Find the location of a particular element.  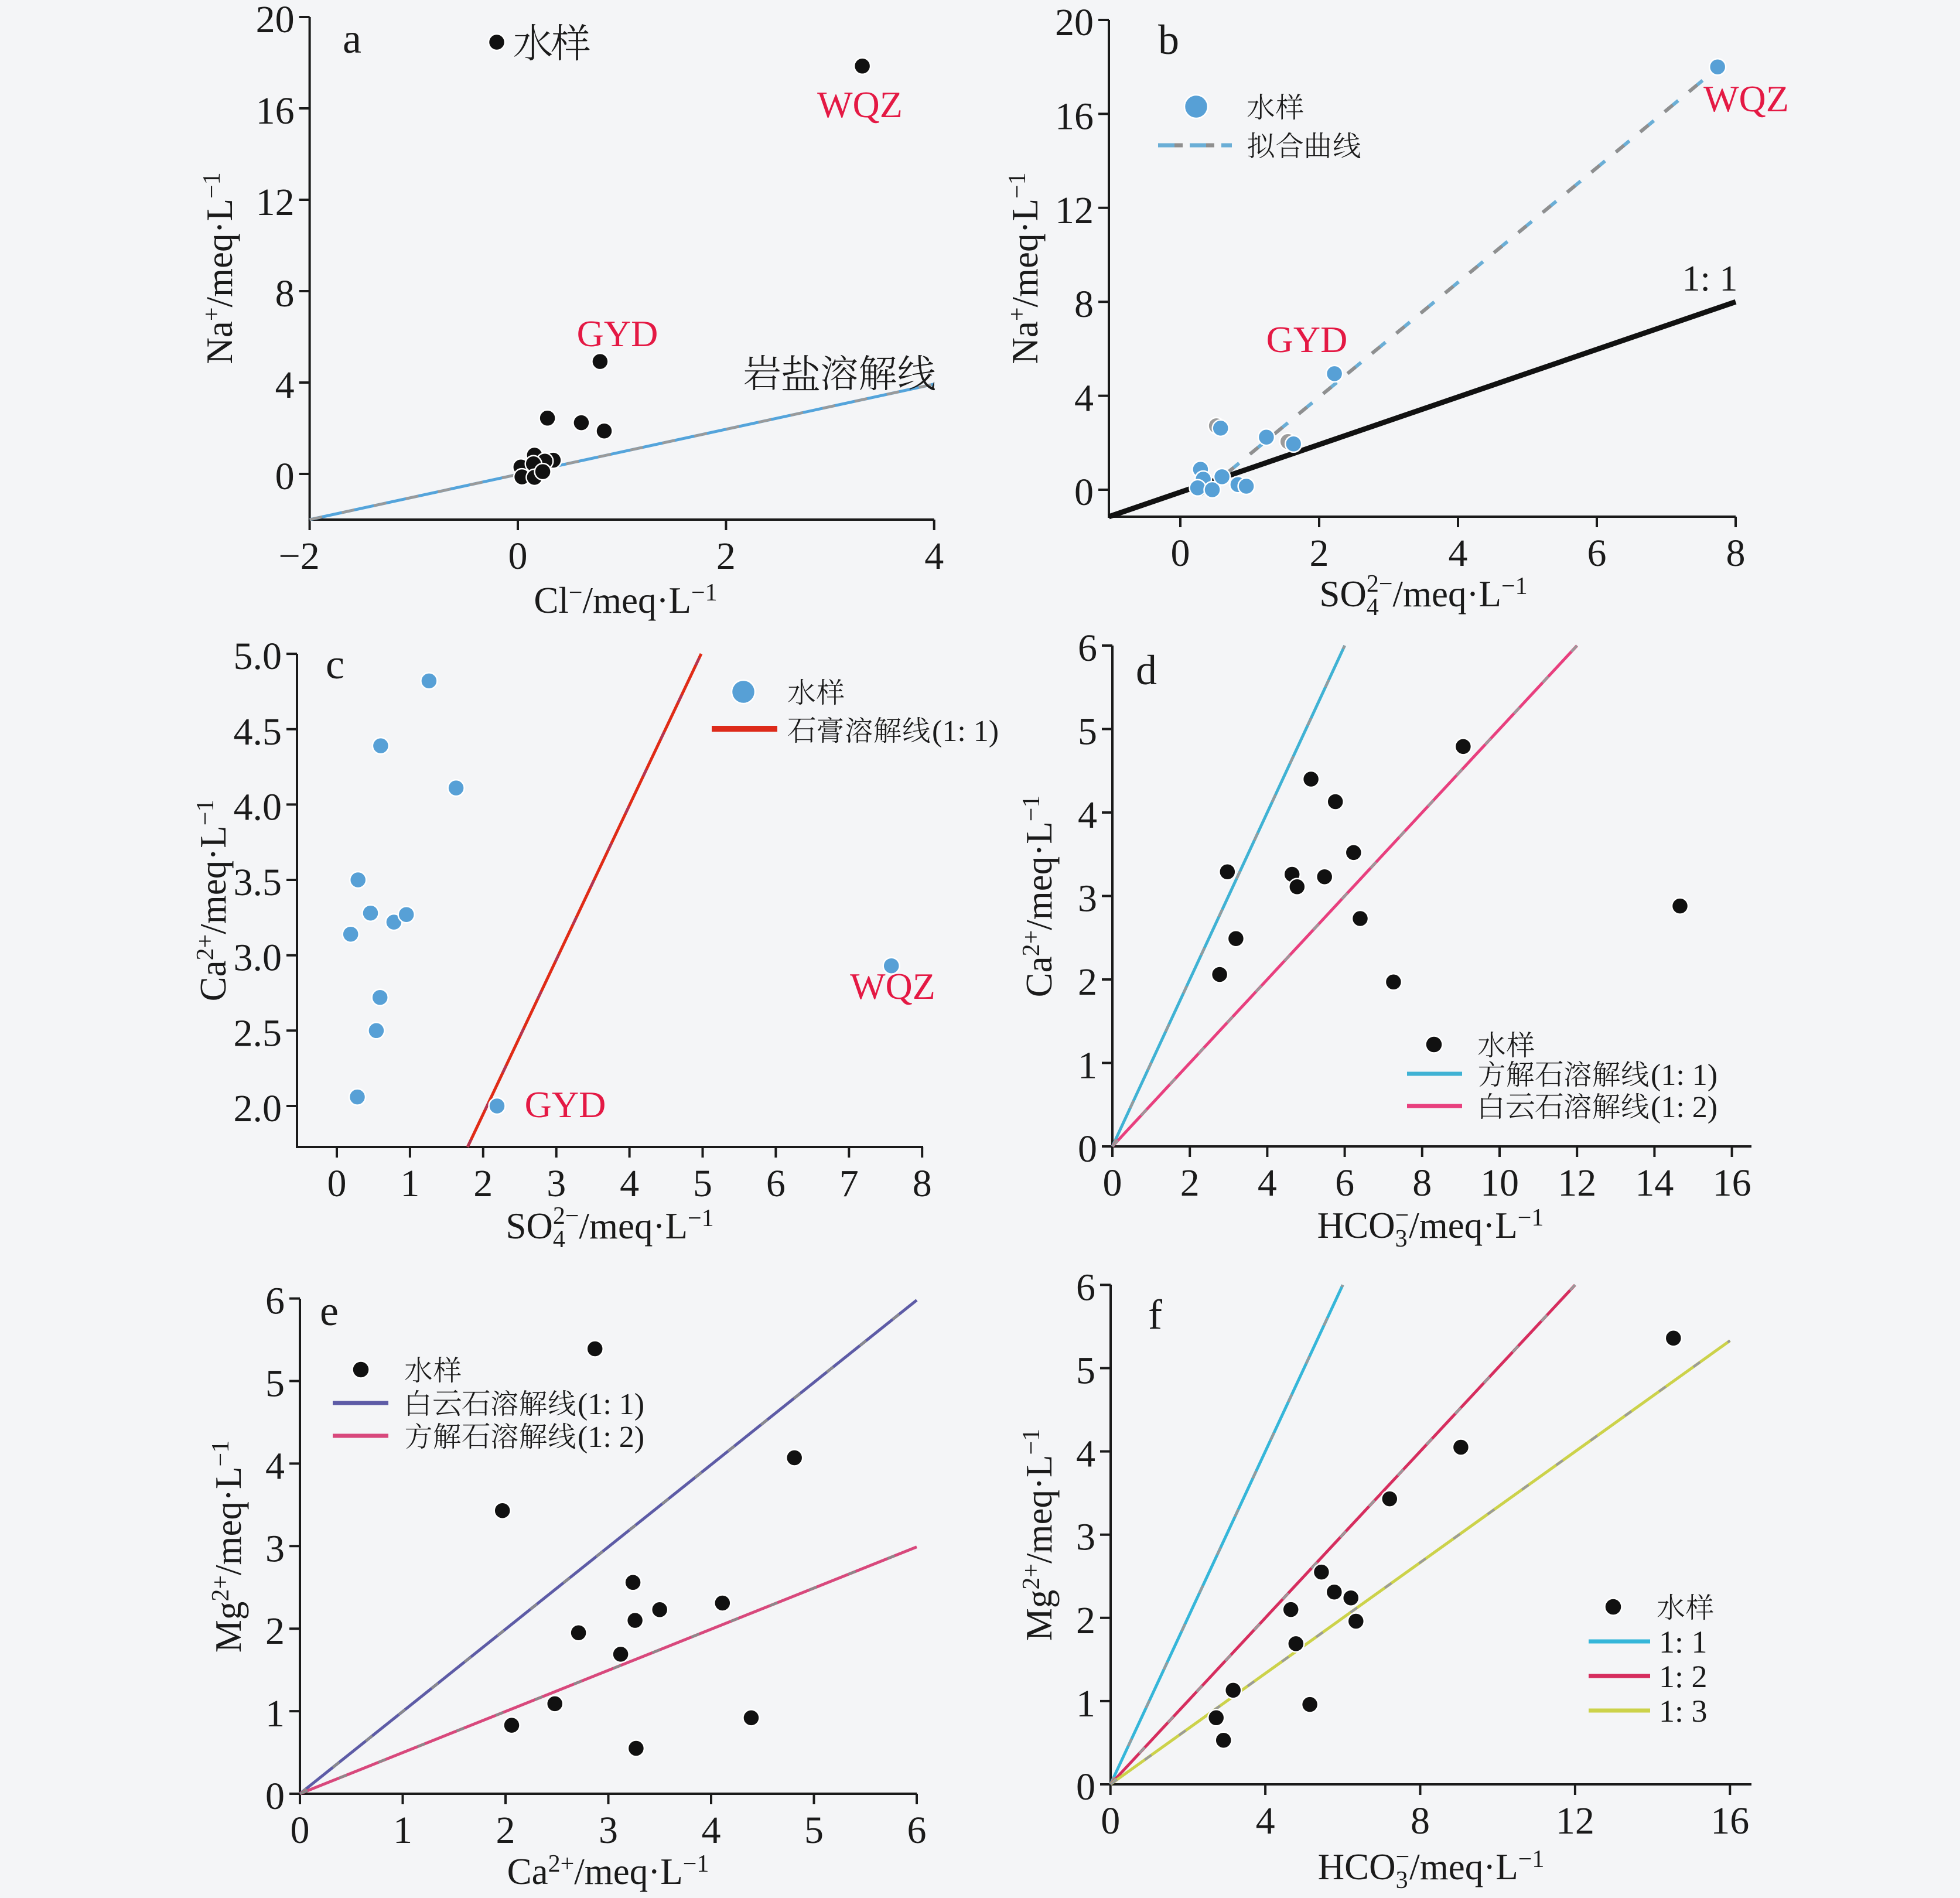

svg-text: b is located at coordinates (1168, 39).